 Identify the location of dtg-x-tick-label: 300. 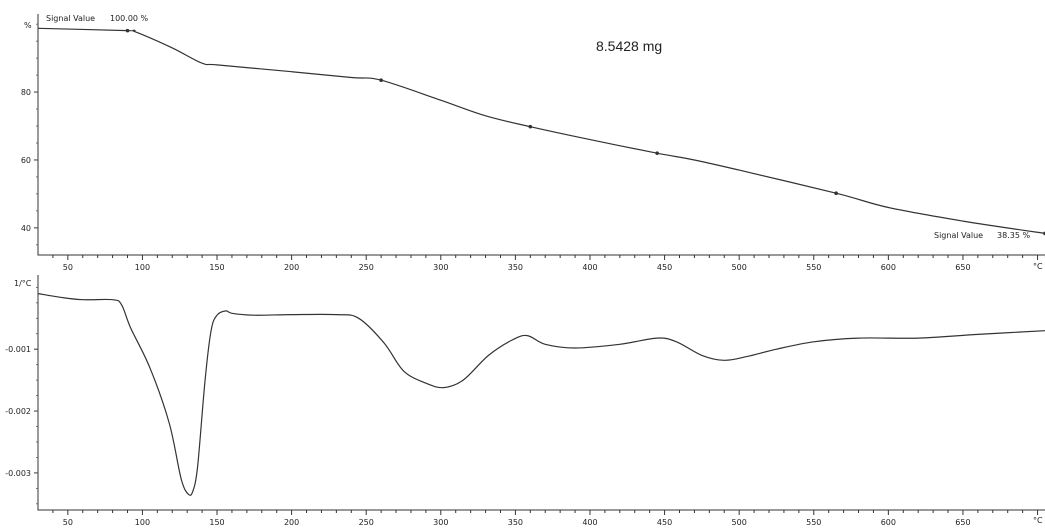
(440, 522).